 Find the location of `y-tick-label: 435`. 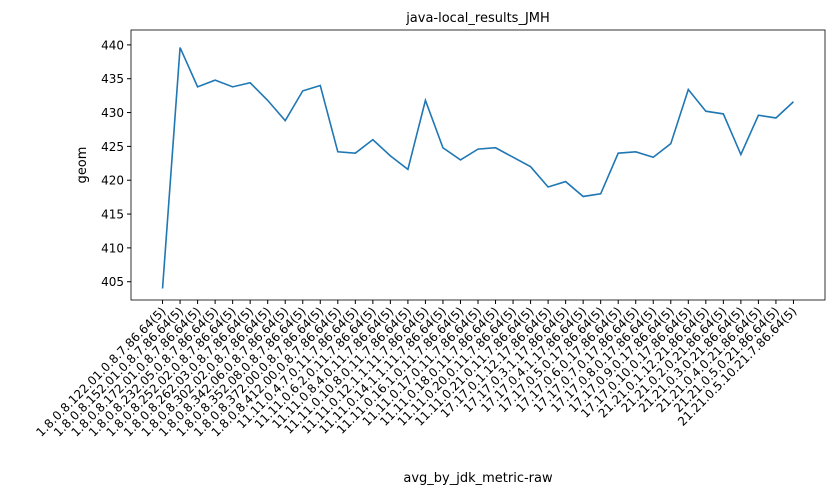

y-tick-label: 435 is located at coordinates (112, 79).